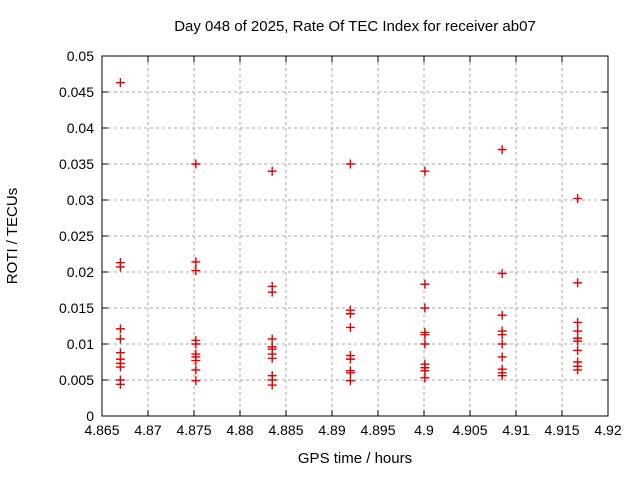 The width and height of the screenshot is (640, 480). What do you see at coordinates (285, 430) in the screenshot?
I see `x-tick-label: 4.885` at bounding box center [285, 430].